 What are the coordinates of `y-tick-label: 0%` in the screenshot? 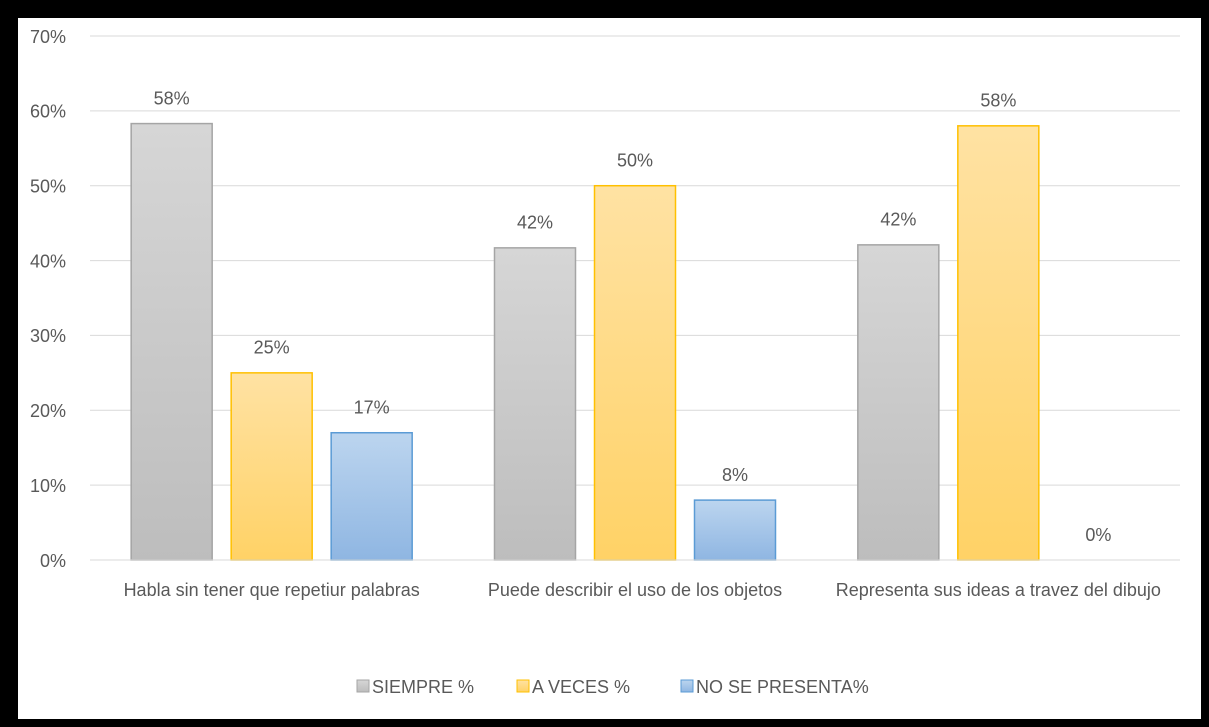 It's located at (53, 561).